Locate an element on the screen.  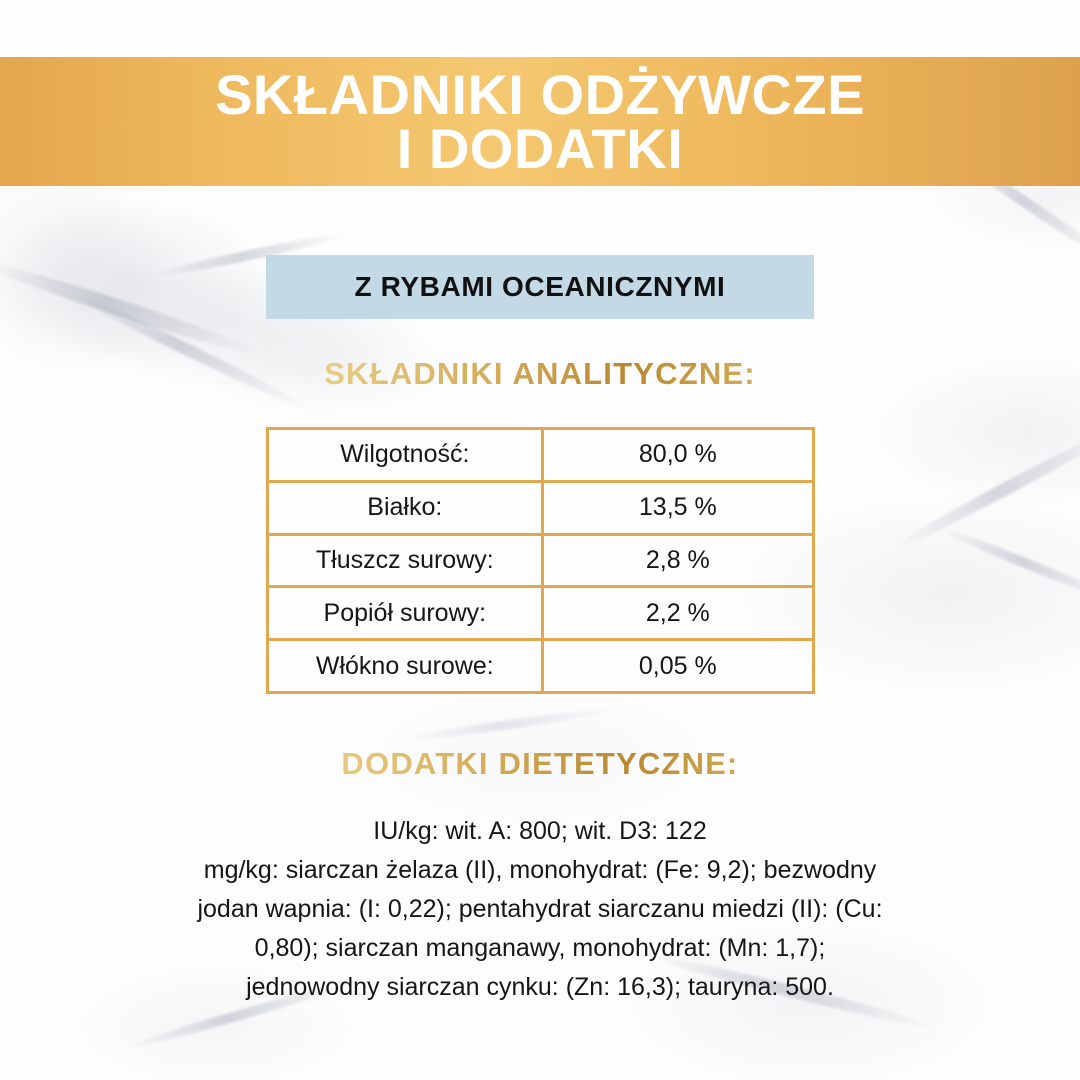
table-cell-label: Tłuszcz surowy: is located at coordinates (405, 560).